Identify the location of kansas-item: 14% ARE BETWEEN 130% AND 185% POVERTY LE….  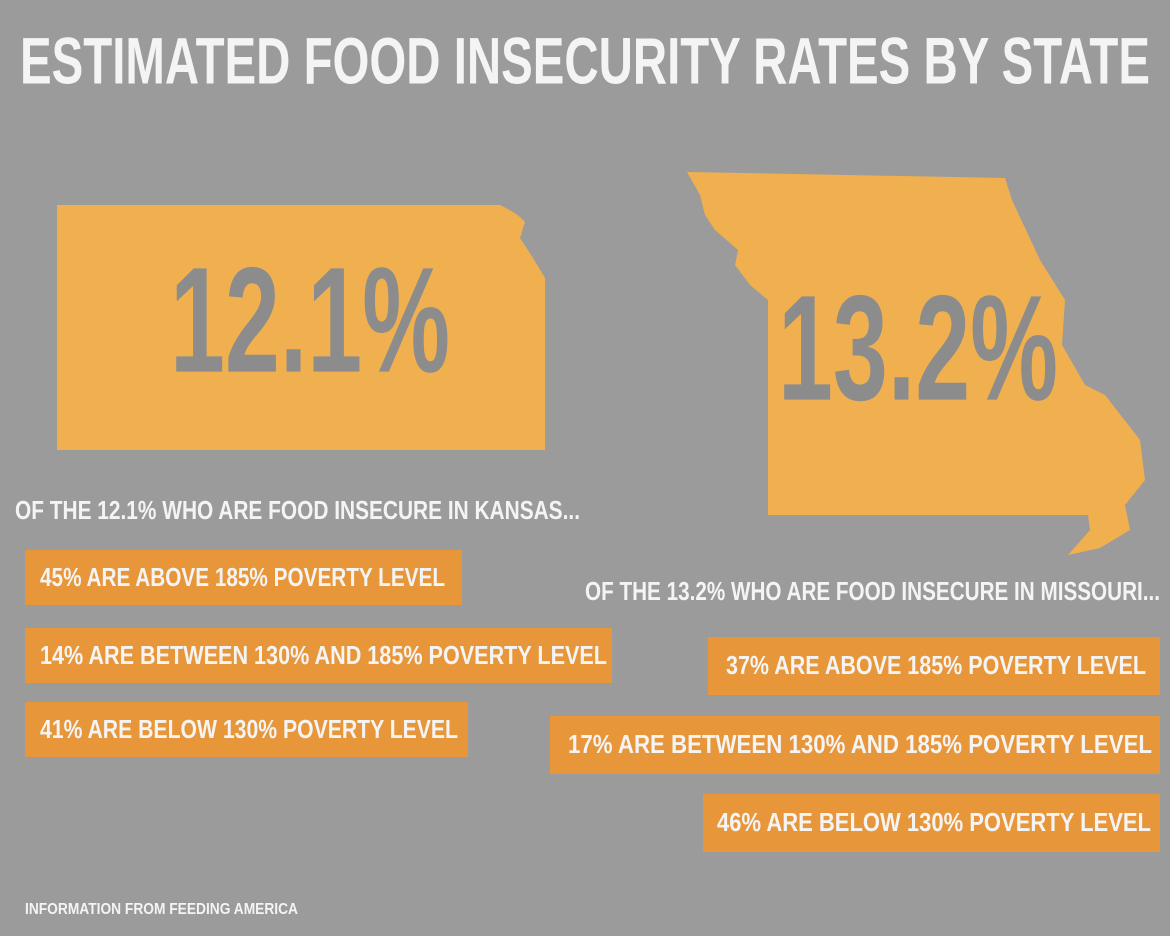
(323, 655).